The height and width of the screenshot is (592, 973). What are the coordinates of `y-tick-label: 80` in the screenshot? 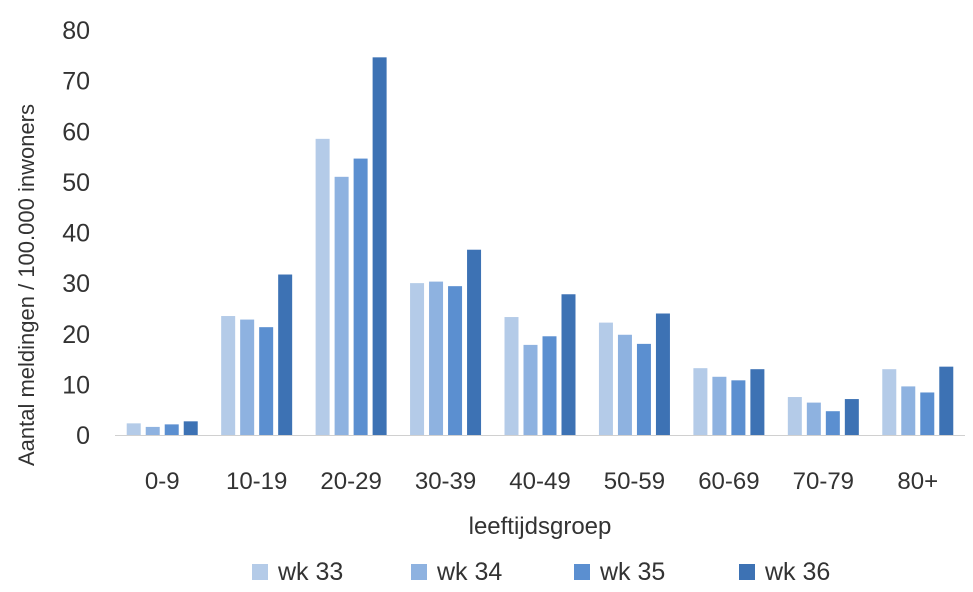 It's located at (76, 31).